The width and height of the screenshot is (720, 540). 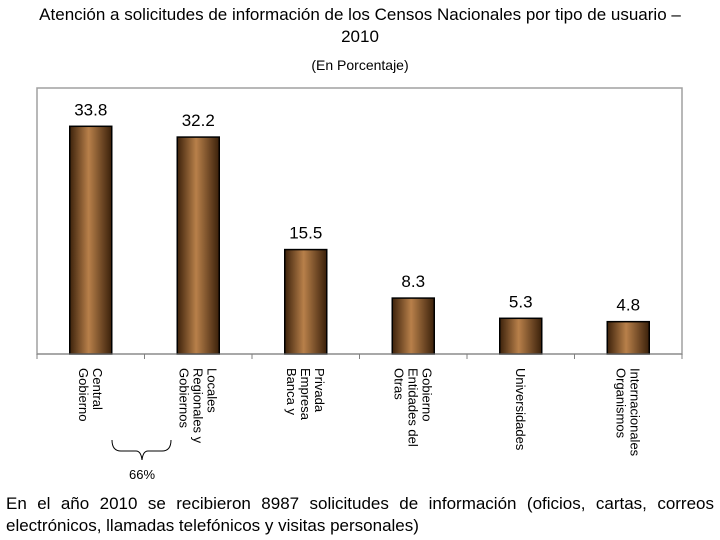 I want to click on bar-value-label: 4.8, so click(x=628, y=305).